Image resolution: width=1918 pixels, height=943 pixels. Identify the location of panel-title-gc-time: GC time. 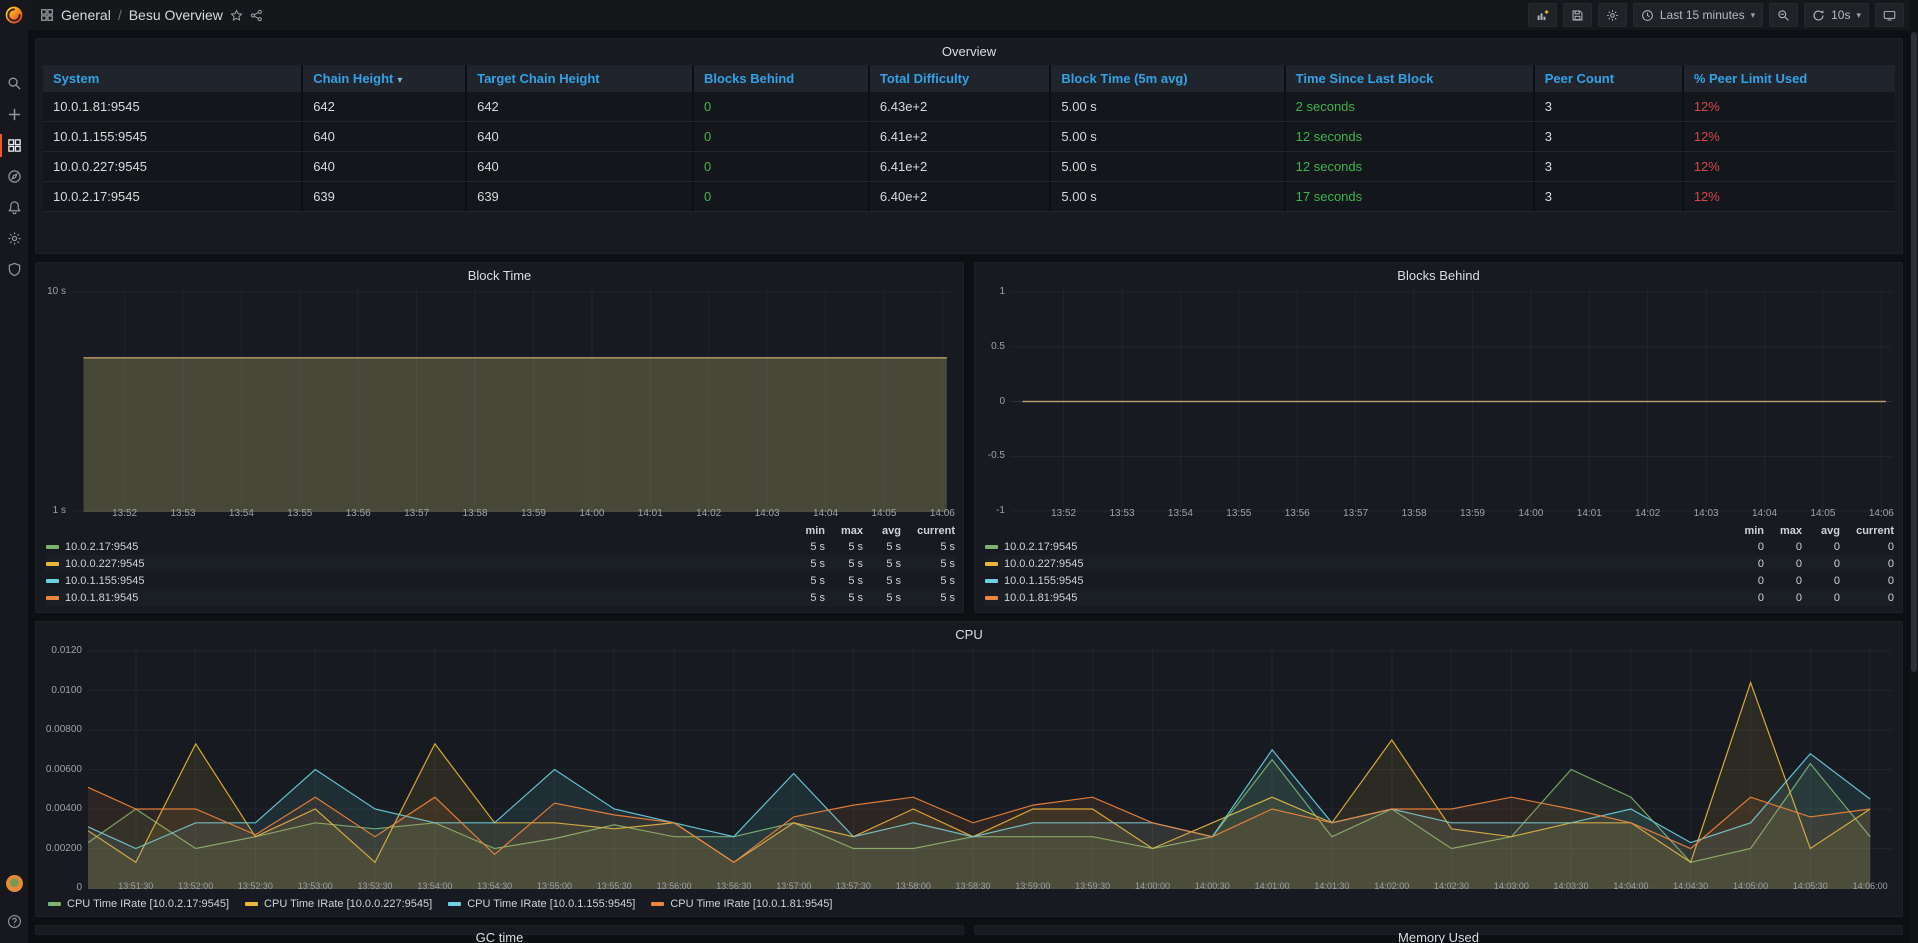
(499, 936).